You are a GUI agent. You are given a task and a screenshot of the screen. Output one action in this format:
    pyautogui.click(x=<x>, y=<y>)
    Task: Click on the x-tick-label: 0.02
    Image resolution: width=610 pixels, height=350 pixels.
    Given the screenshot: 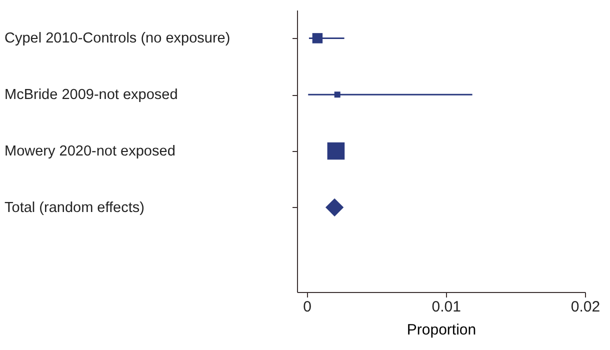 What is the action you would take?
    pyautogui.click(x=585, y=307)
    